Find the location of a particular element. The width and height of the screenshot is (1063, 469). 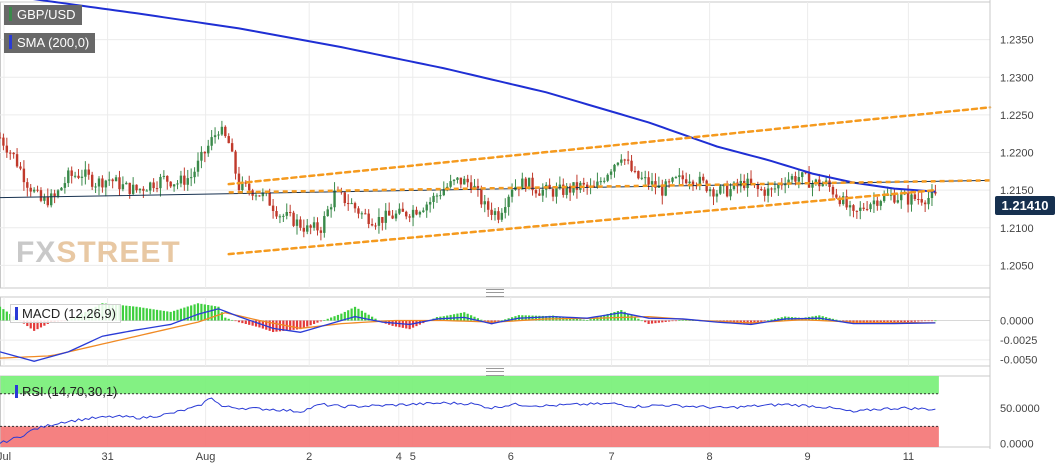

macd-label: MACD (12,26,9) is located at coordinates (65, 313).